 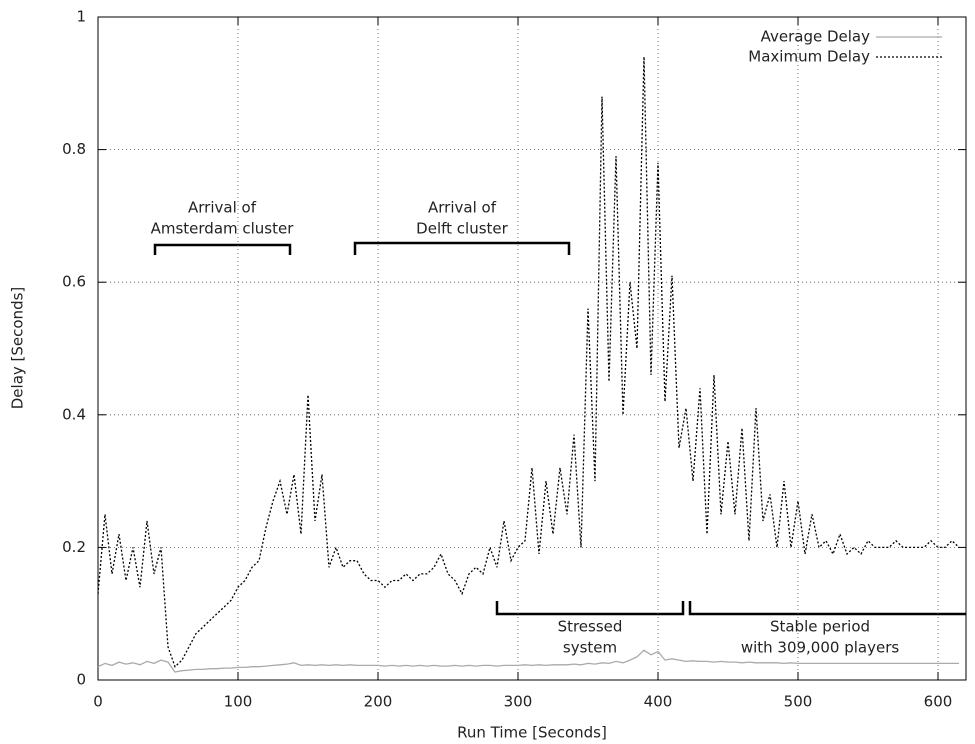 I want to click on annotation: with 309,000 players, so click(x=820, y=648).